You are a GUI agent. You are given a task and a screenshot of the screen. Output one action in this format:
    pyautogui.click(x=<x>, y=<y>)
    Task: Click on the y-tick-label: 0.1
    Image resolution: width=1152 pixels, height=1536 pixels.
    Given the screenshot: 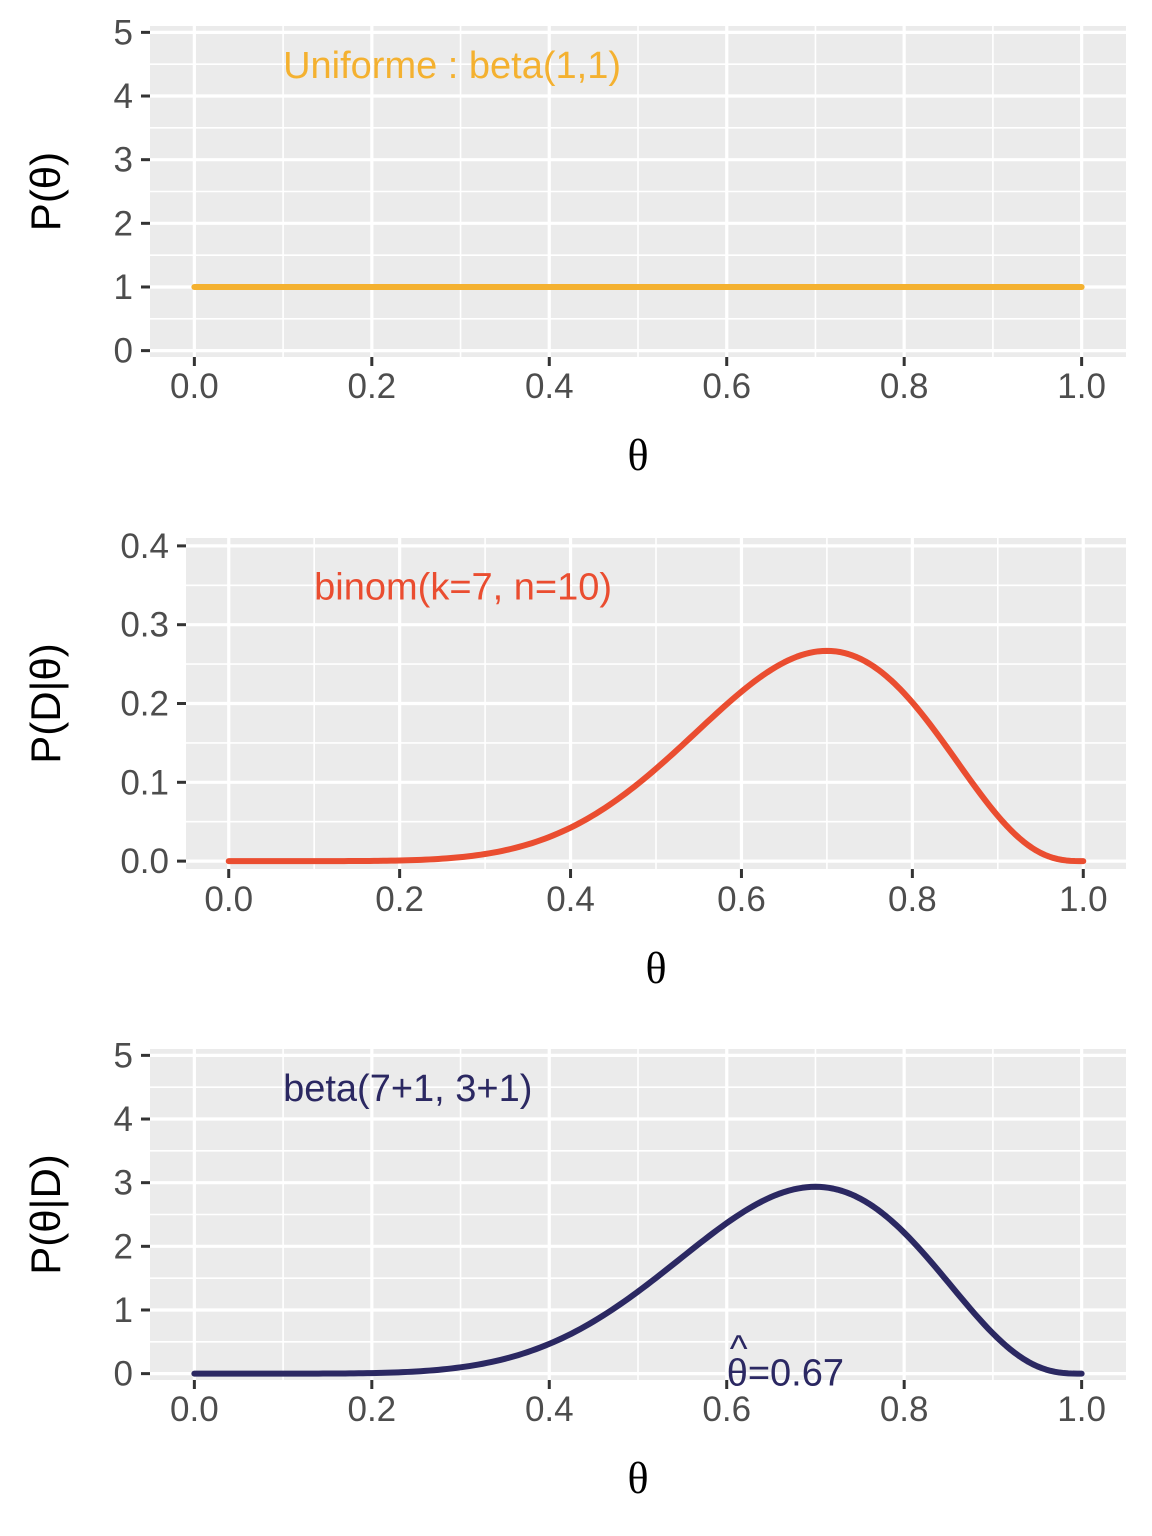 What is the action you would take?
    pyautogui.click(x=144, y=782)
    